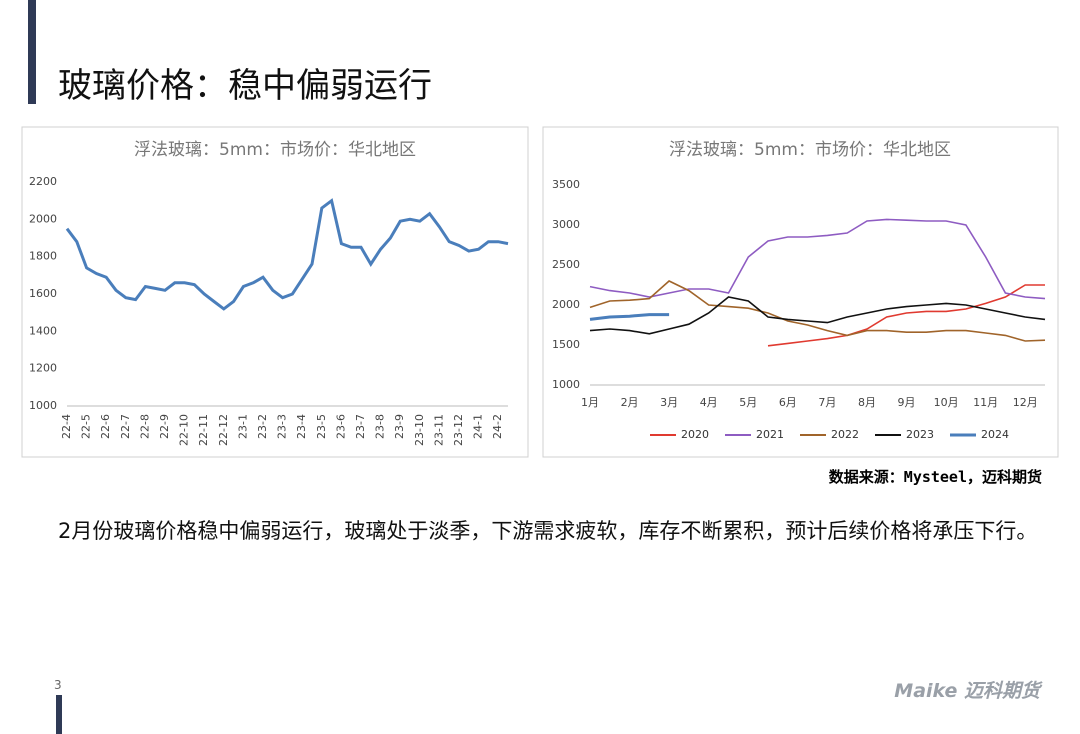  What do you see at coordinates (566, 184) in the screenshot?
I see `y-tick-label: 3500` at bounding box center [566, 184].